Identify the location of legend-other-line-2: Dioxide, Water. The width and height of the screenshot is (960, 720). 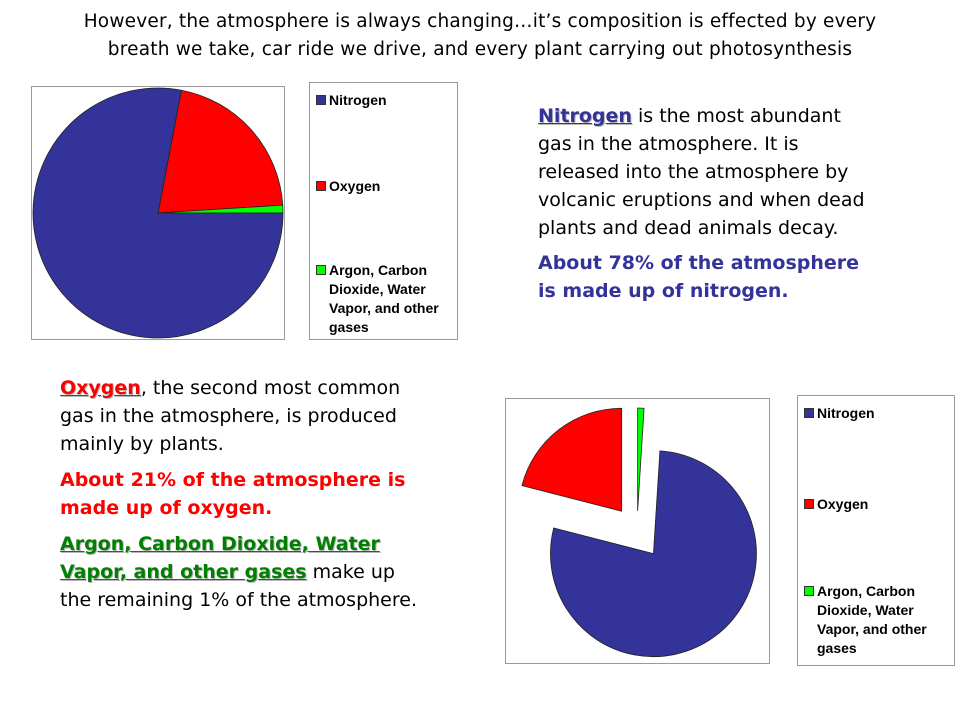
(377, 289).